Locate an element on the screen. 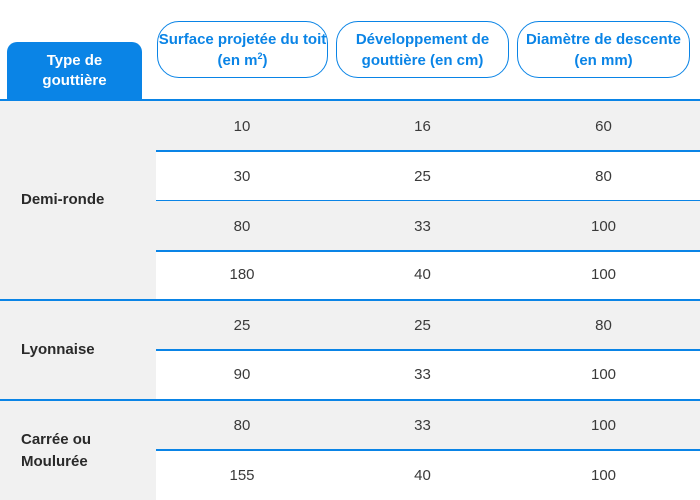  surface-cell: 10 is located at coordinates (242, 126).